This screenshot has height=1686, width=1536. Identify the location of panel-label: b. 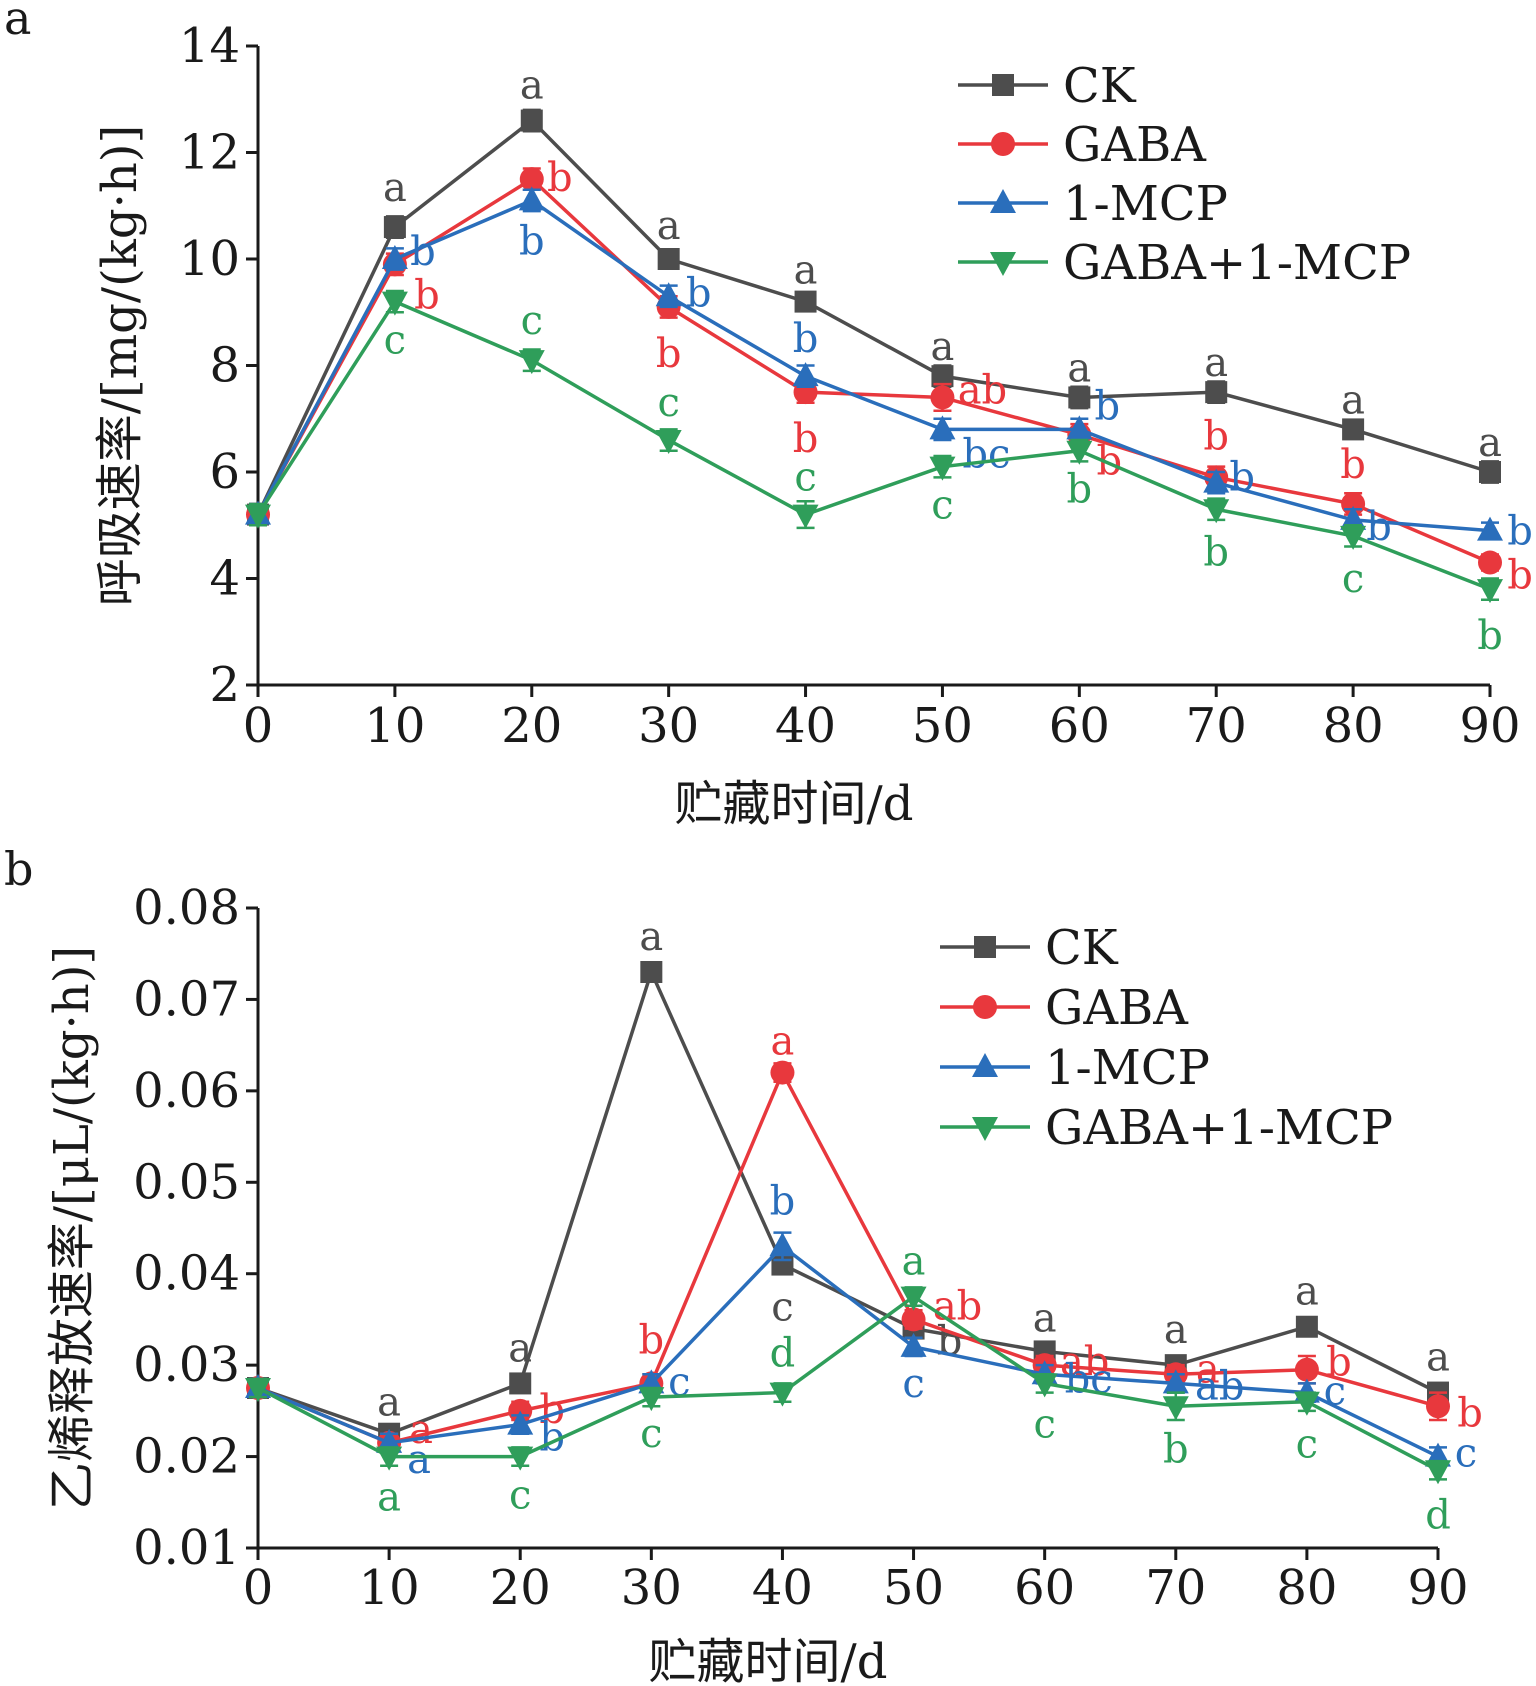
(18, 869).